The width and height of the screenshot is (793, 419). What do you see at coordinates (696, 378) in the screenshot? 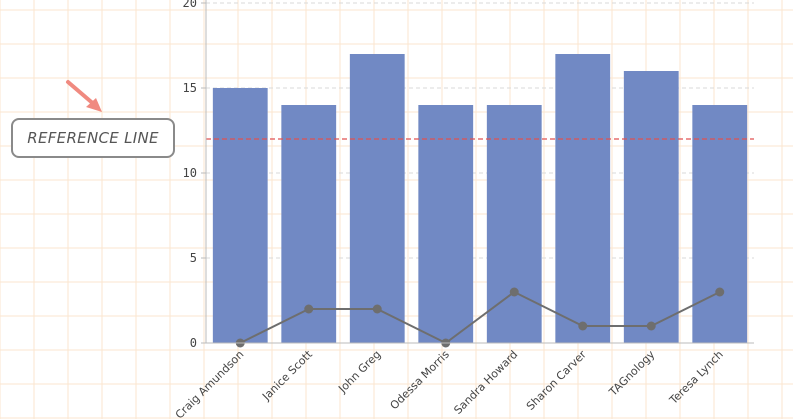
I see `x-tick-label: Teresa Lynch` at bounding box center [696, 378].